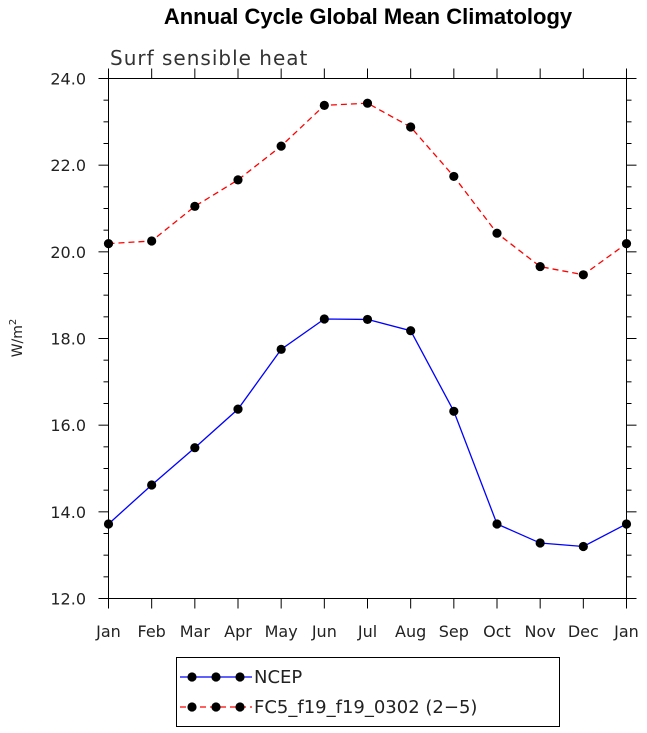 The image size is (647, 733). Describe the element at coordinates (209, 58) in the screenshot. I see `chart-subtitle: Surf sensible heat` at that location.